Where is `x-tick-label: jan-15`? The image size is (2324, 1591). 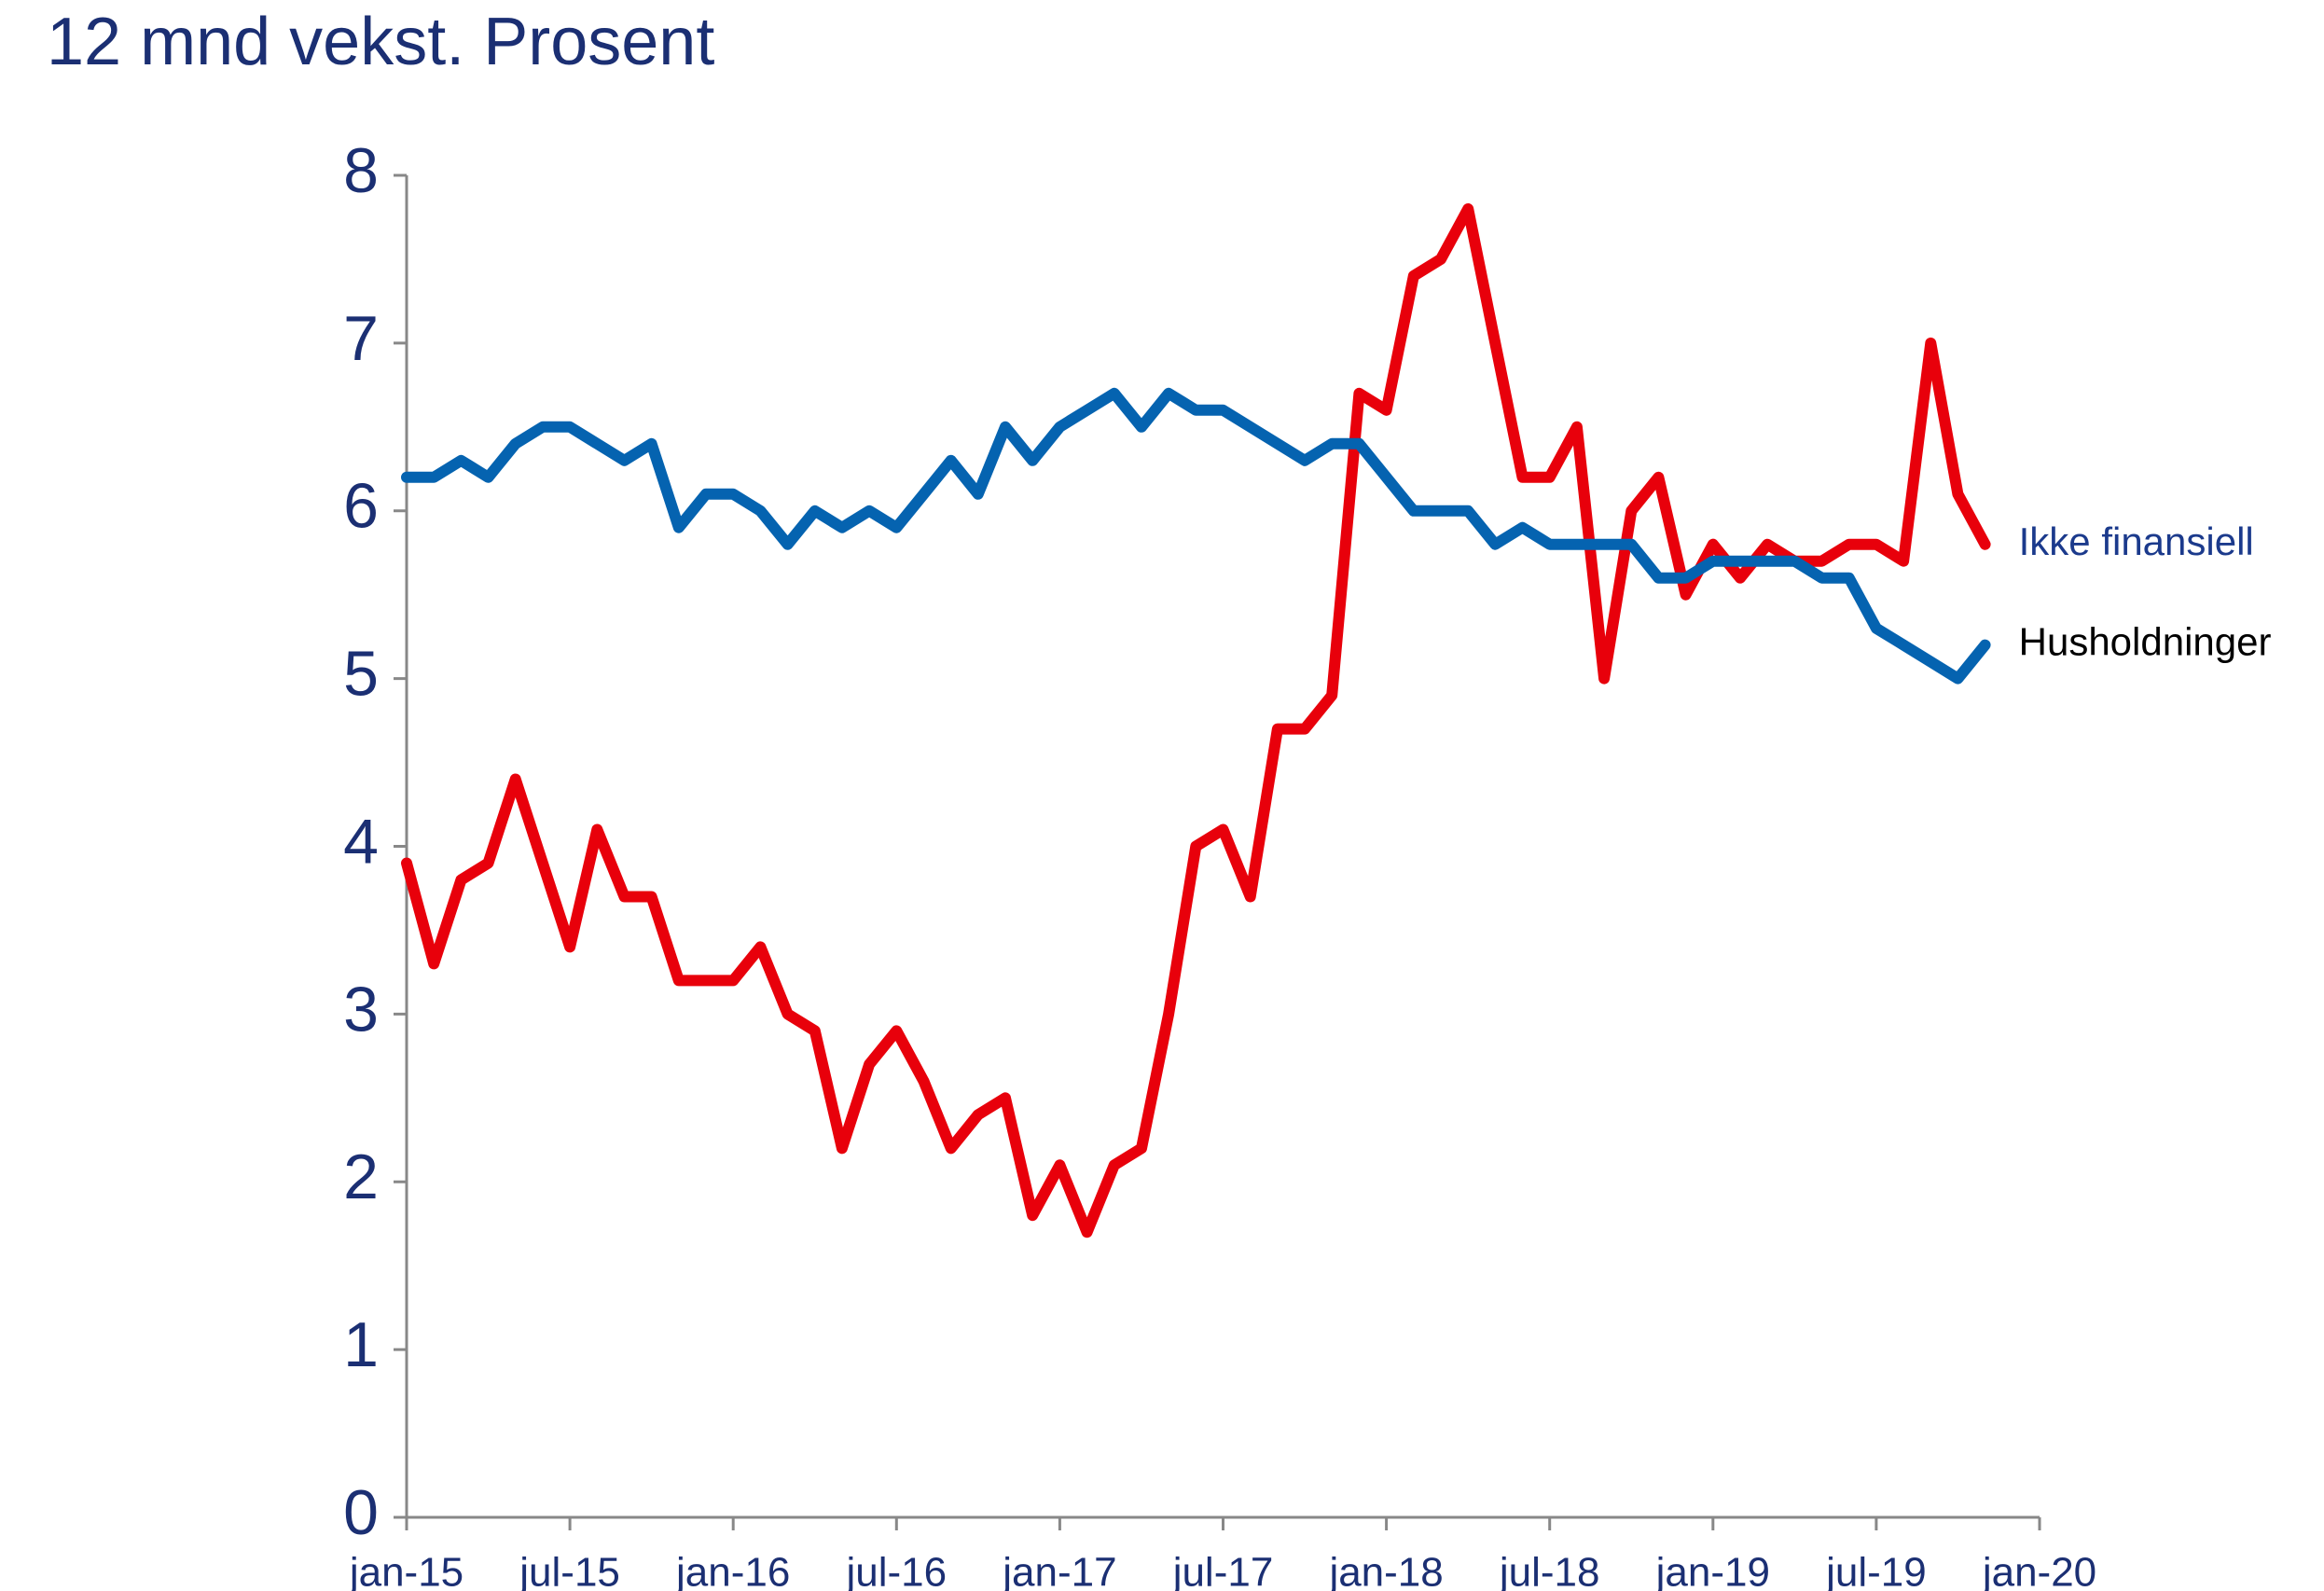 x-tick-label: jan-15 is located at coordinates (405, 1570).